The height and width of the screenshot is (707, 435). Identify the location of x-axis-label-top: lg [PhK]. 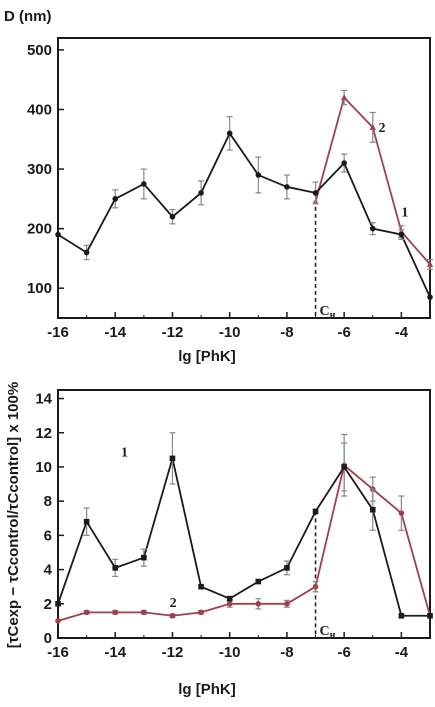
(207, 356).